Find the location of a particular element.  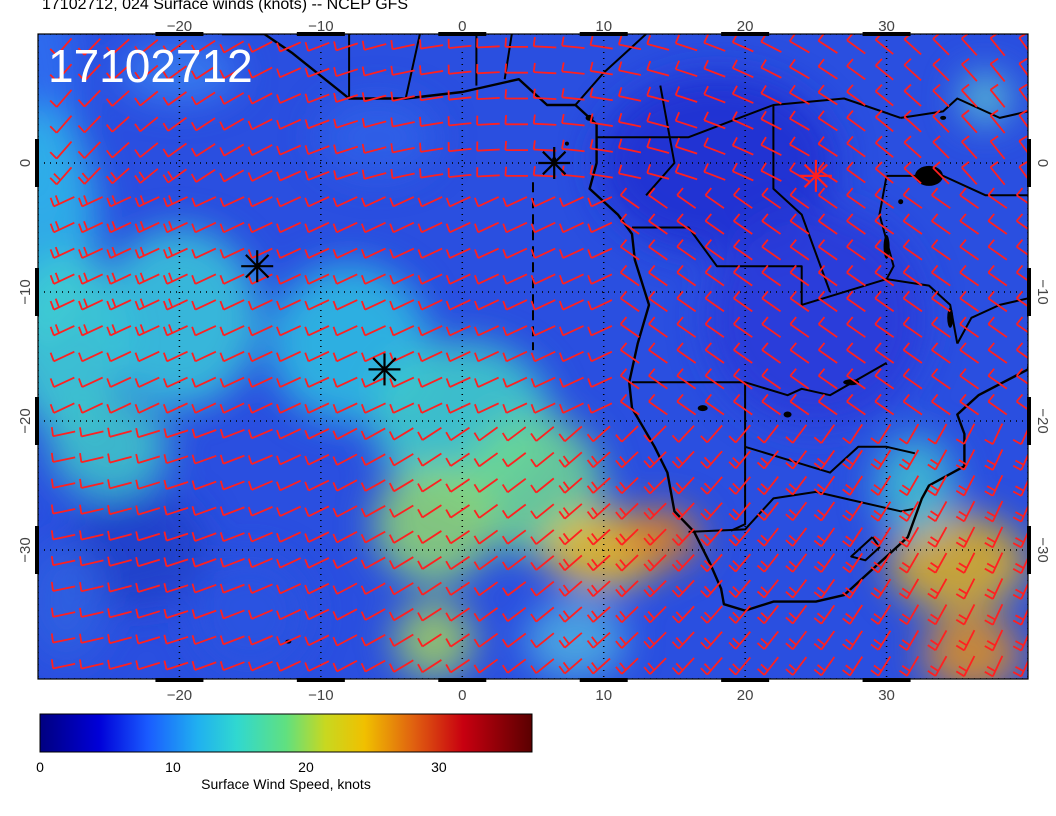

colorbar-tick-label: 20 is located at coordinates (306, 767).